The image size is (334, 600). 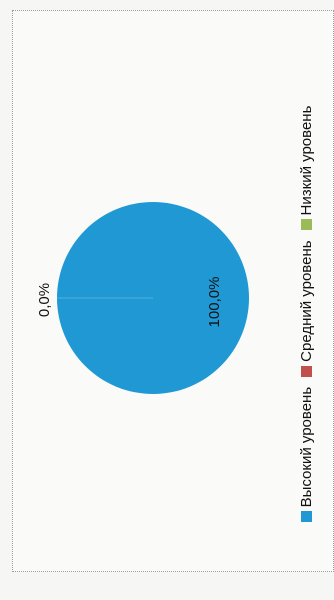 I want to click on legend-item-low: Низкий уровень, so click(x=306, y=168).